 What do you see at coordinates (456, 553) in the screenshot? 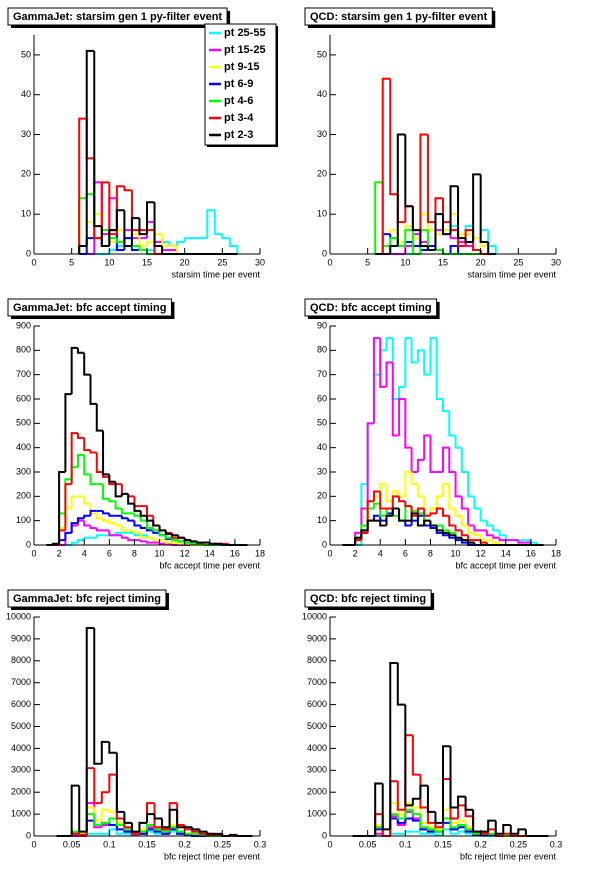
I see `x-tick-label: 10` at bounding box center [456, 553].